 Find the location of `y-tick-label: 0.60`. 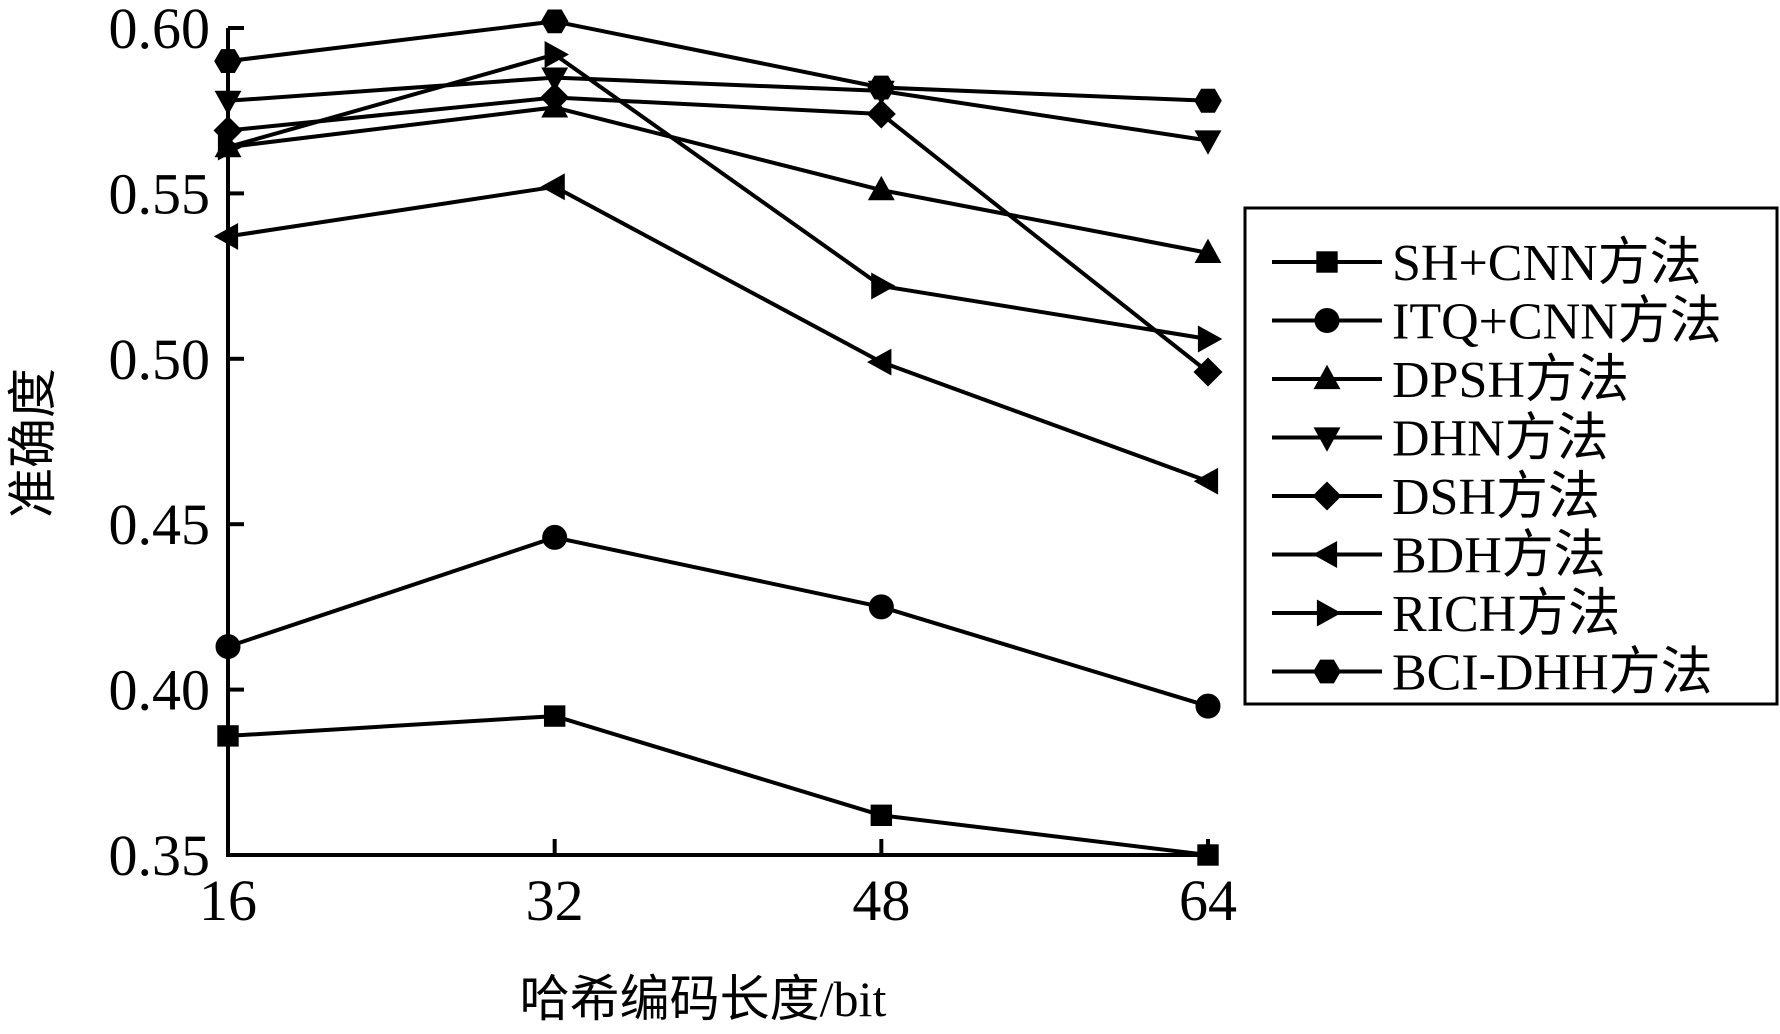

y-tick-label: 0.60 is located at coordinates (160, 30).